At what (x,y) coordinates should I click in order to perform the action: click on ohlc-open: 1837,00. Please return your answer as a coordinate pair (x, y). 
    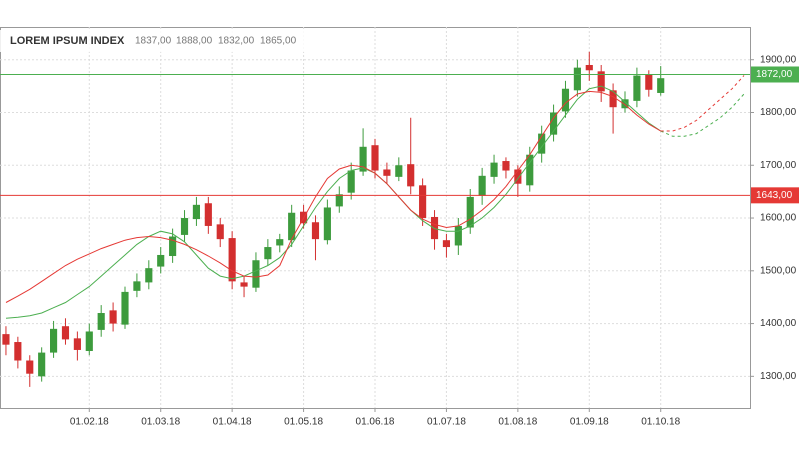
    Looking at the image, I should click on (153, 41).